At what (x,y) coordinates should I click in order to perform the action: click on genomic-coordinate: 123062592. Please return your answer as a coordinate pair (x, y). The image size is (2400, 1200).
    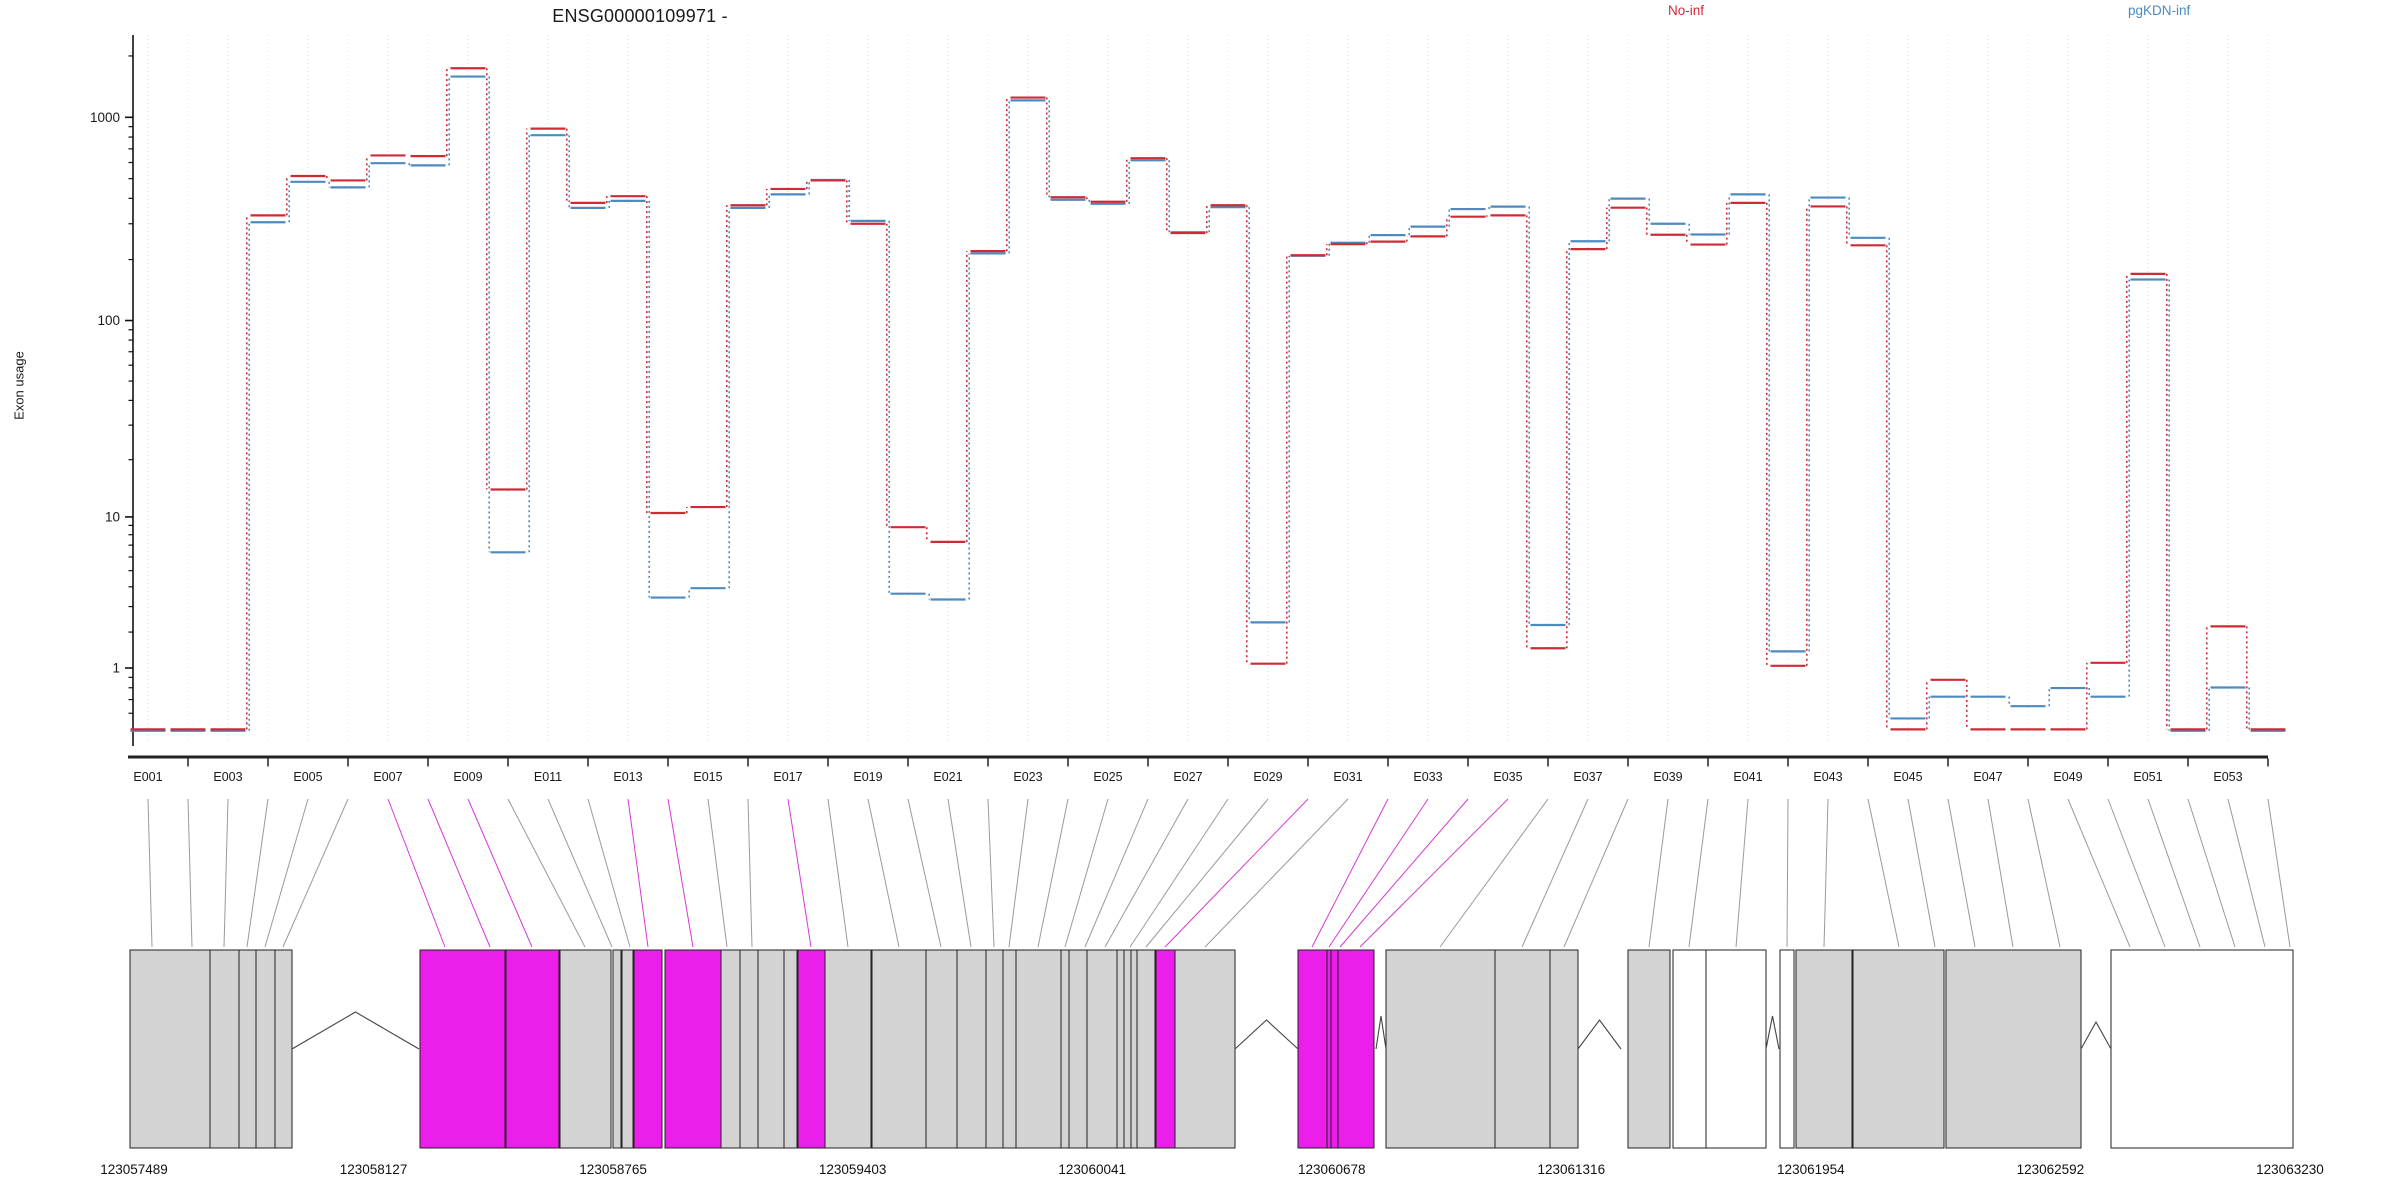
    Looking at the image, I should click on (2051, 1169).